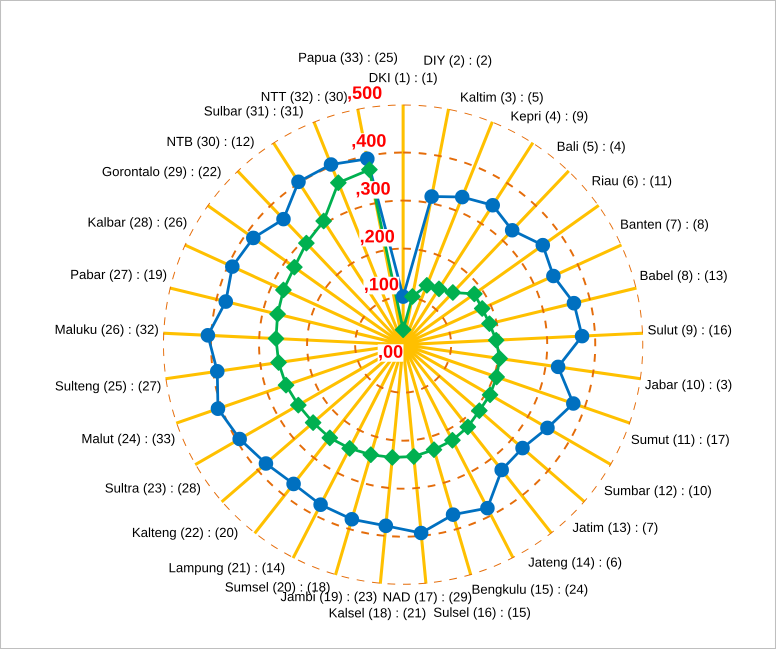 The height and width of the screenshot is (649, 776). Describe the element at coordinates (253, 112) in the screenshot. I see `spoke-label: Sulbar (31) : (31)` at that location.